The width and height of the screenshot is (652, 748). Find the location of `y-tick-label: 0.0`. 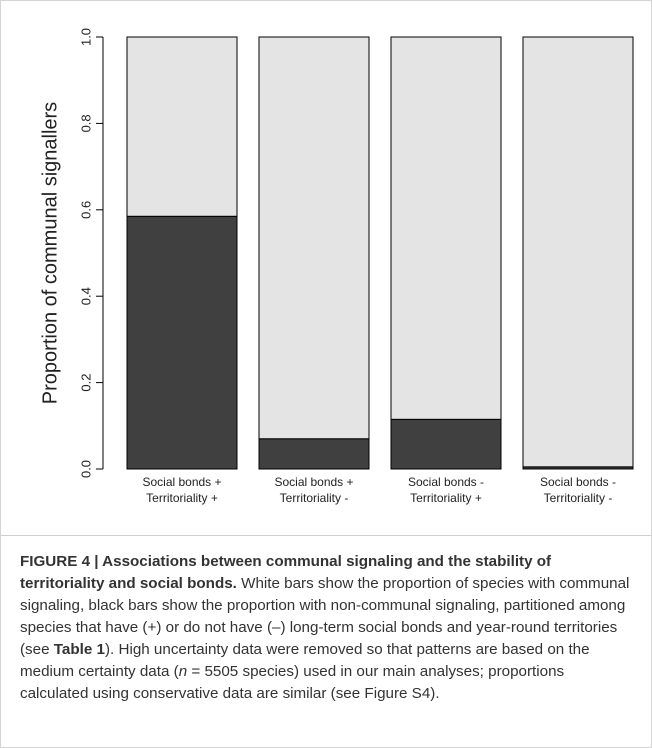

y-tick-label: 0.0 is located at coordinates (85, 469).